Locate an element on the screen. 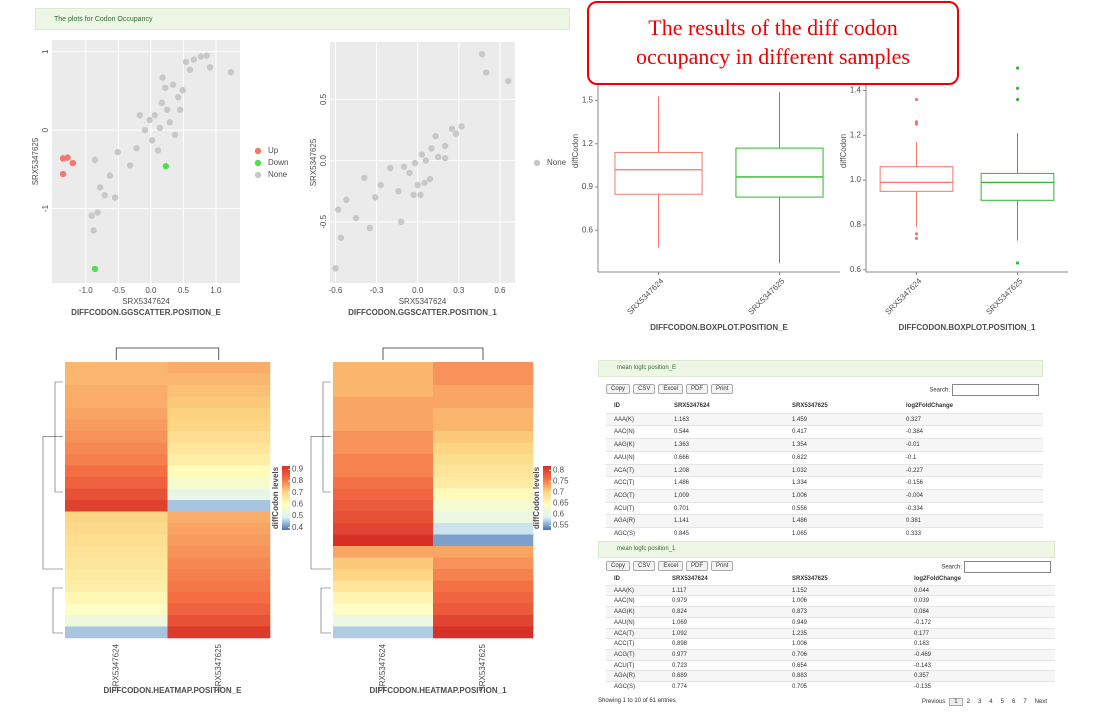 This screenshot has width=1099, height=716. outlier is located at coordinates (1017, 99).